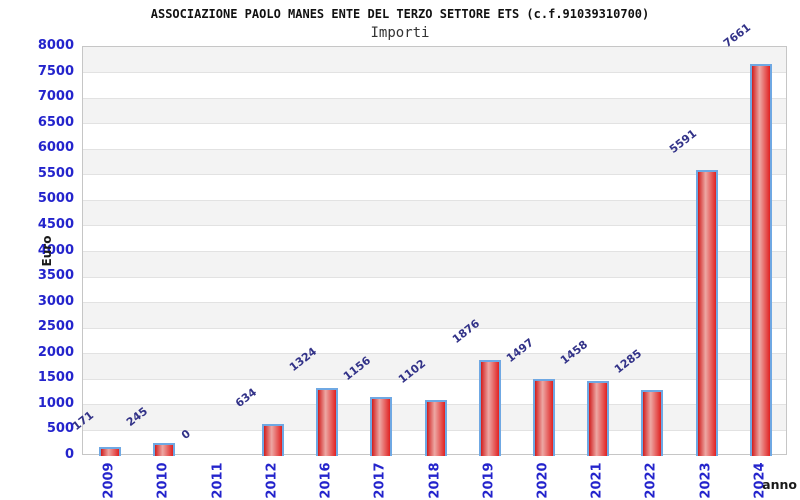 The image size is (800, 500). I want to click on x-tick-label: 2021, so click(597, 480).